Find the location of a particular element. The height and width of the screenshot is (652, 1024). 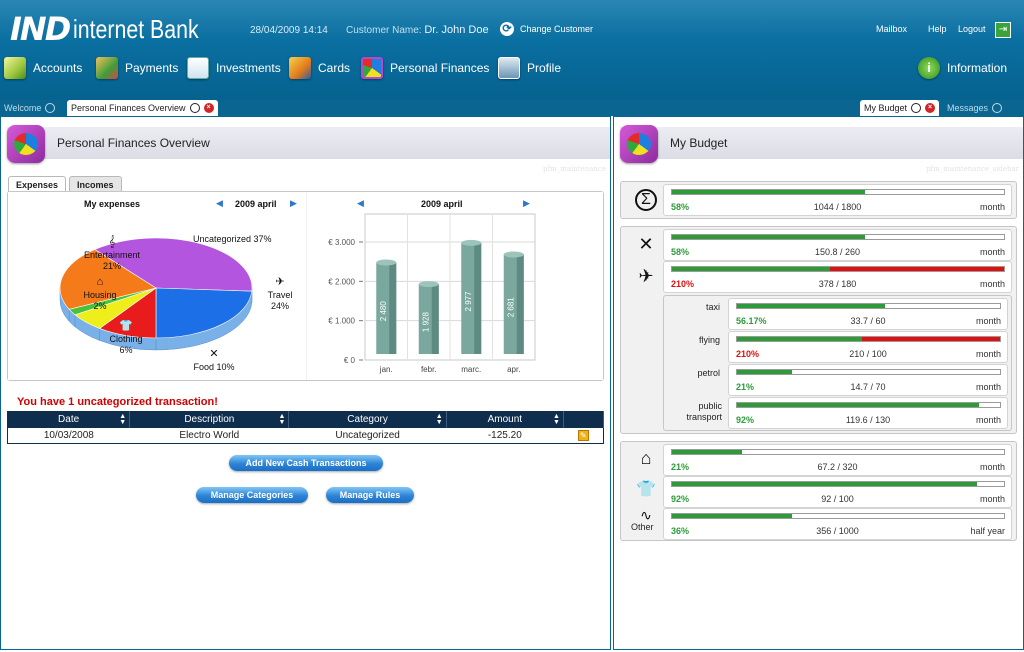

budget-period: month is located at coordinates (992, 252).